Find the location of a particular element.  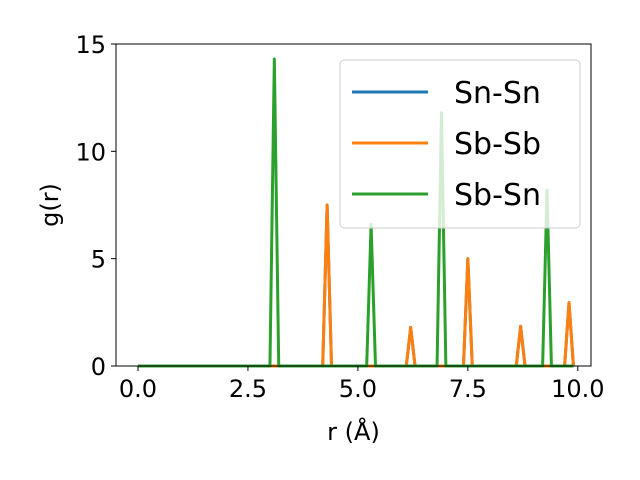

y-tick-label: 15 is located at coordinates (90, 45).